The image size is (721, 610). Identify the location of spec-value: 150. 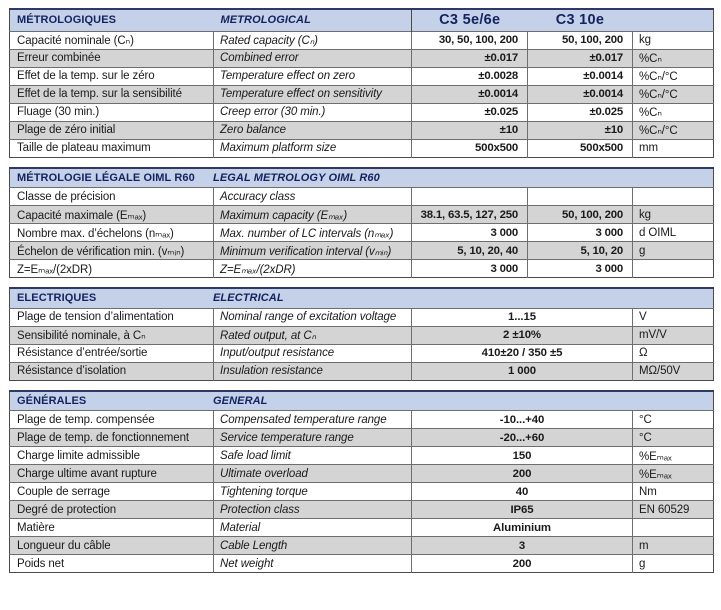
(522, 455).